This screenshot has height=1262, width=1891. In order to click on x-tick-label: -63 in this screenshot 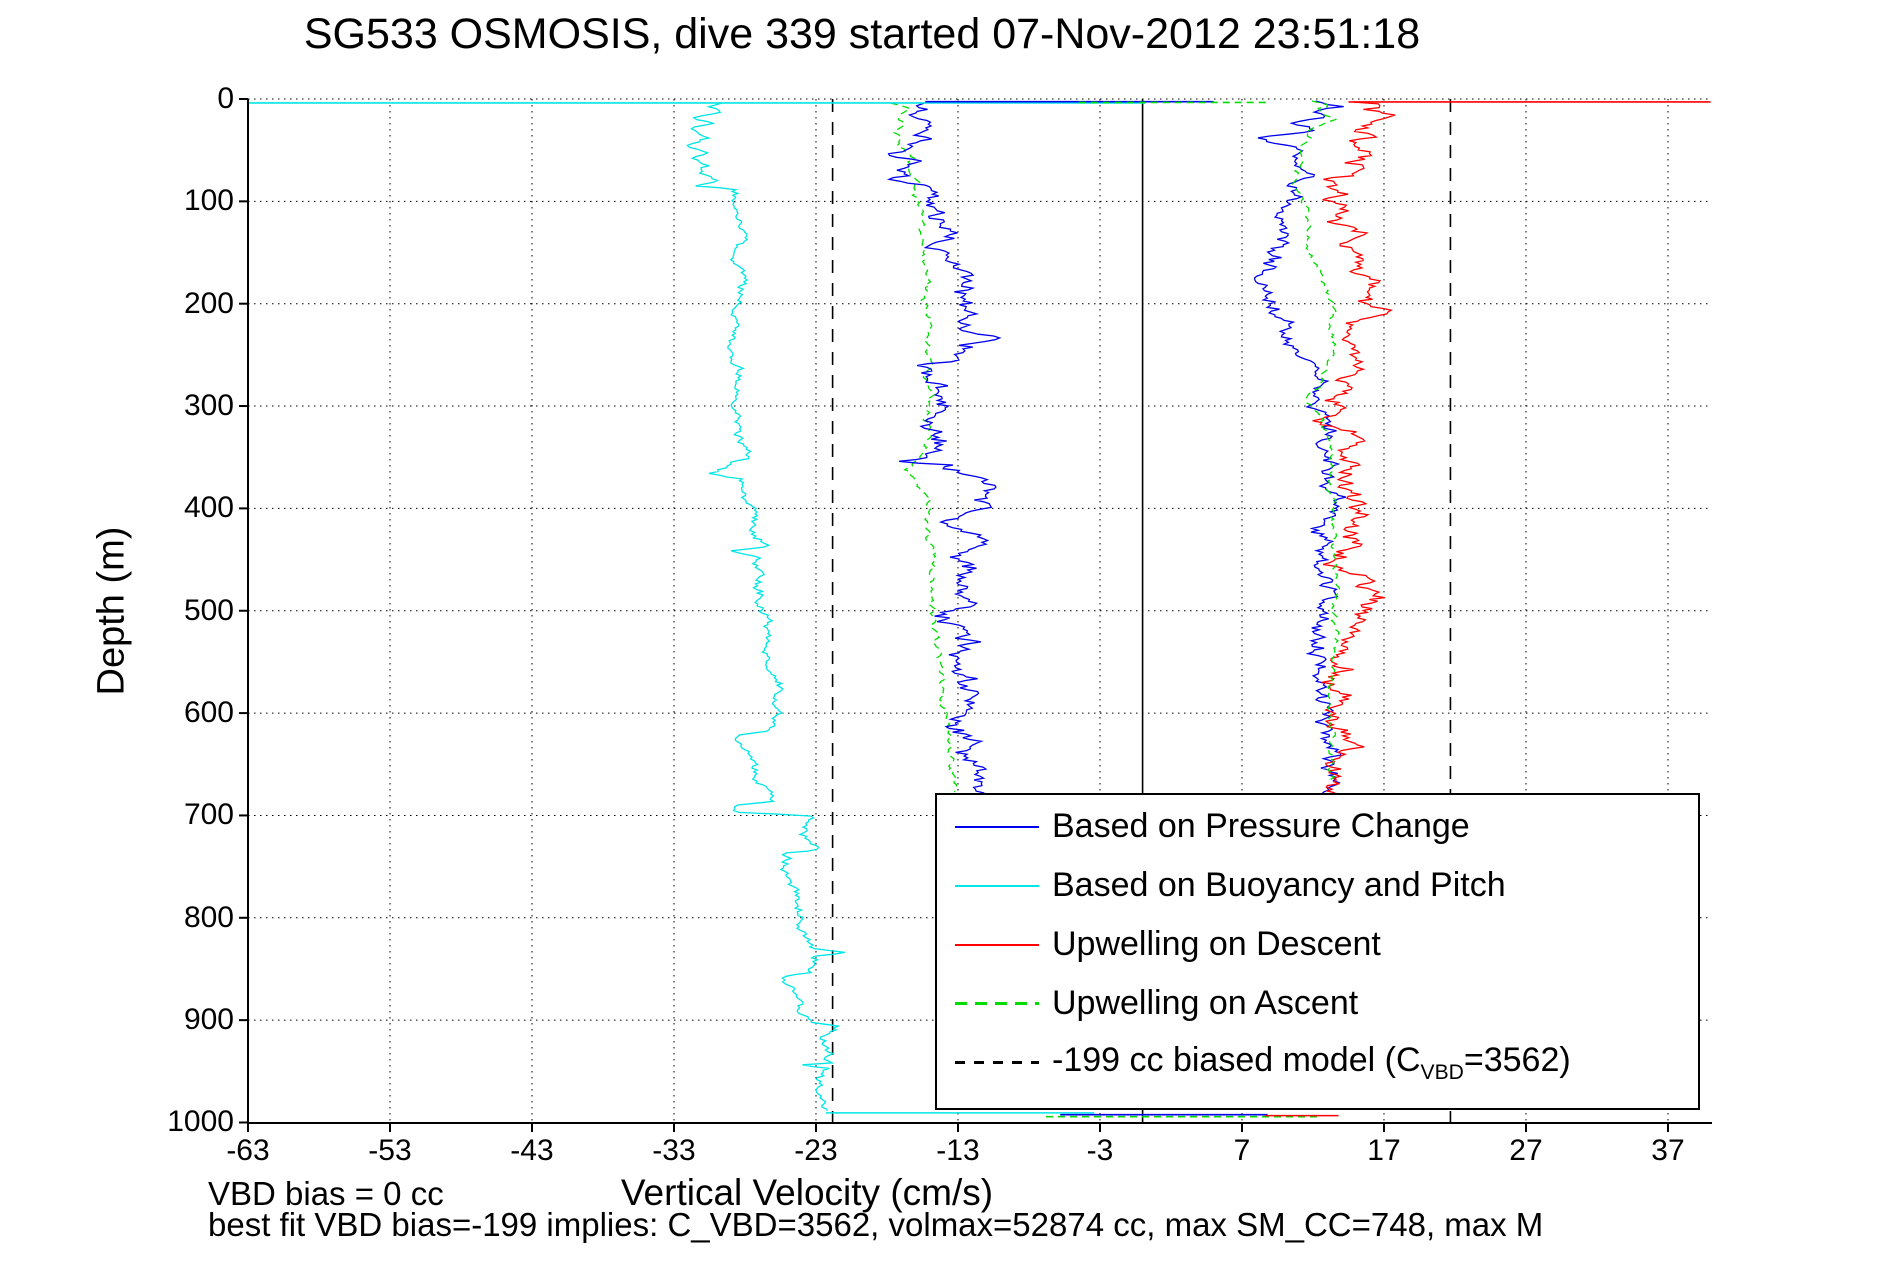, I will do `click(248, 1150)`.